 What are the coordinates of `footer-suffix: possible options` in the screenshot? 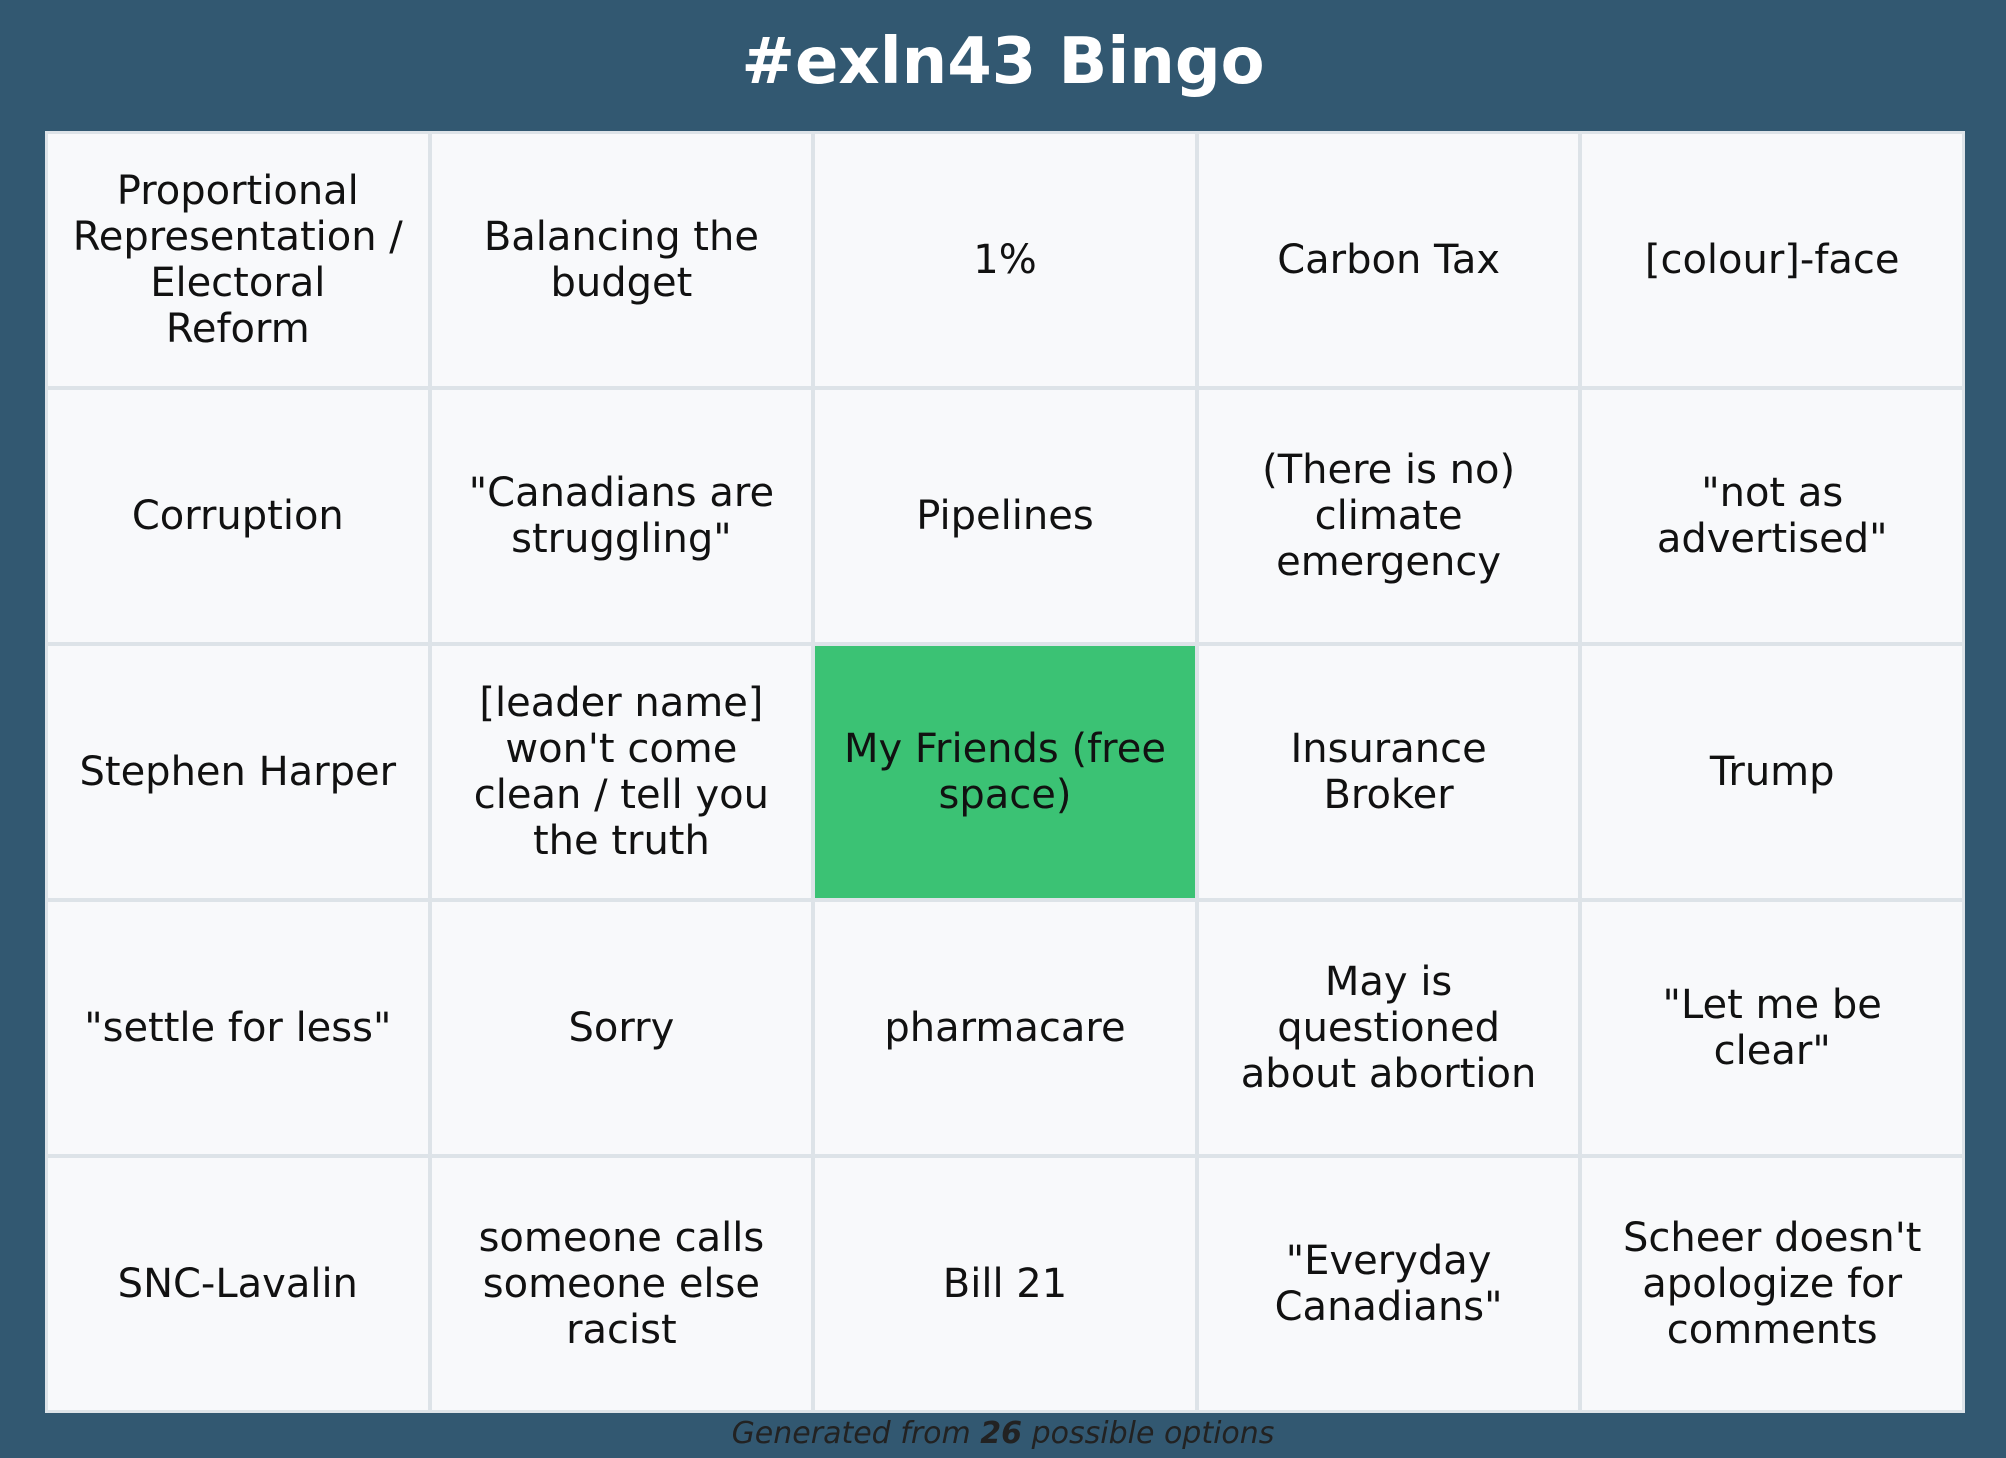 It's located at (1153, 1433).